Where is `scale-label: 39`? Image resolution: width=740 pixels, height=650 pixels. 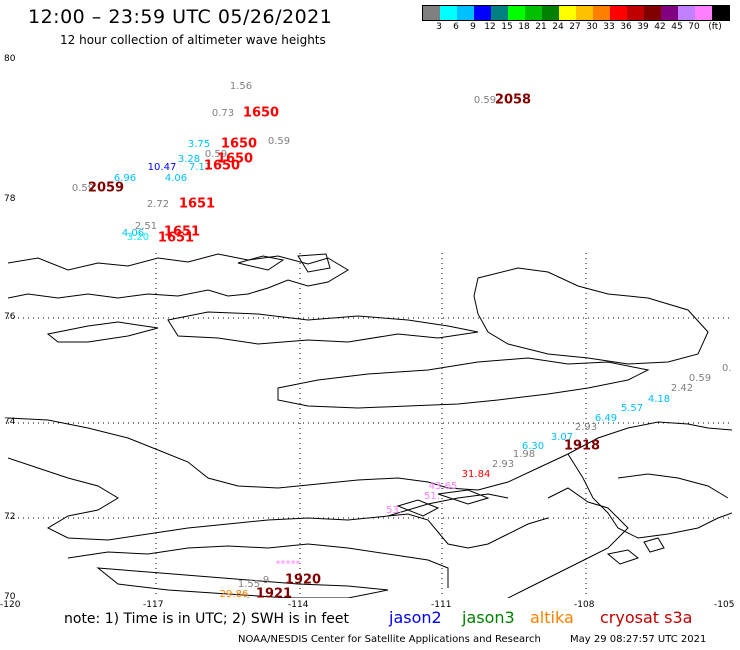 scale-label: 39 is located at coordinates (643, 27).